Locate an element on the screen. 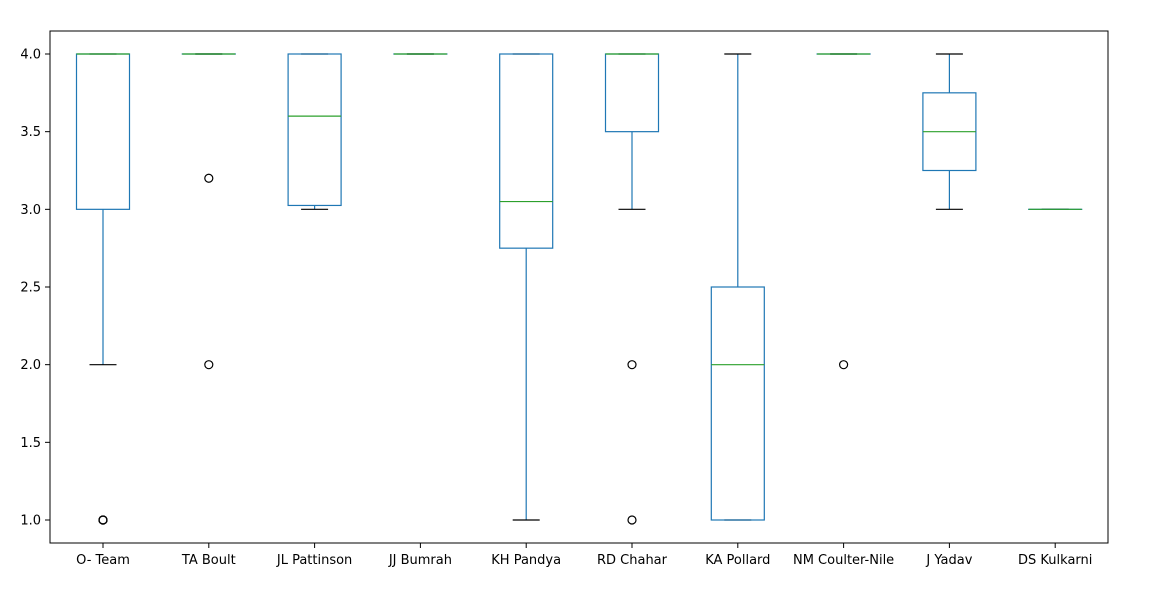 This screenshot has height=591, width=1151. x-tick-label: NM Coulter-Nile is located at coordinates (843, 560).